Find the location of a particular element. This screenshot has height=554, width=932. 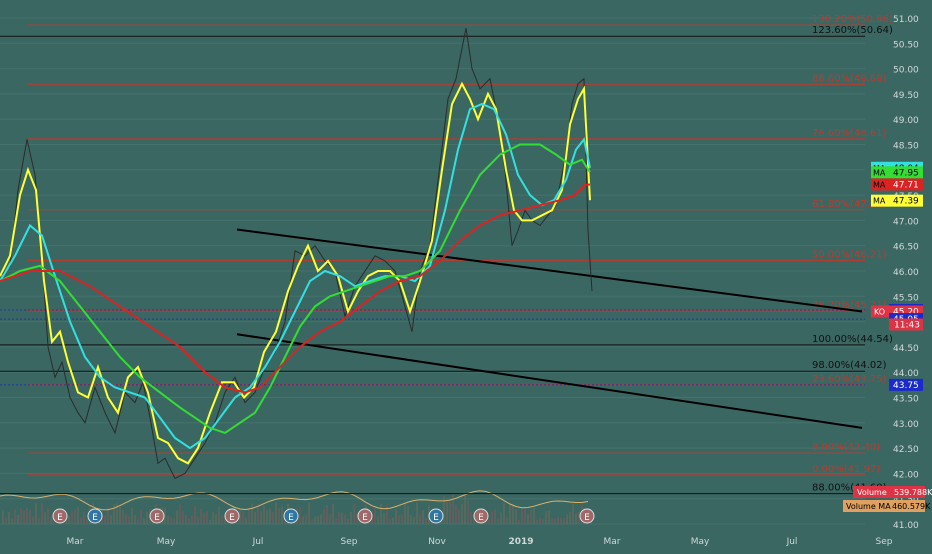

fib-level-label: 8.00%(42.40) is located at coordinates (846, 447).